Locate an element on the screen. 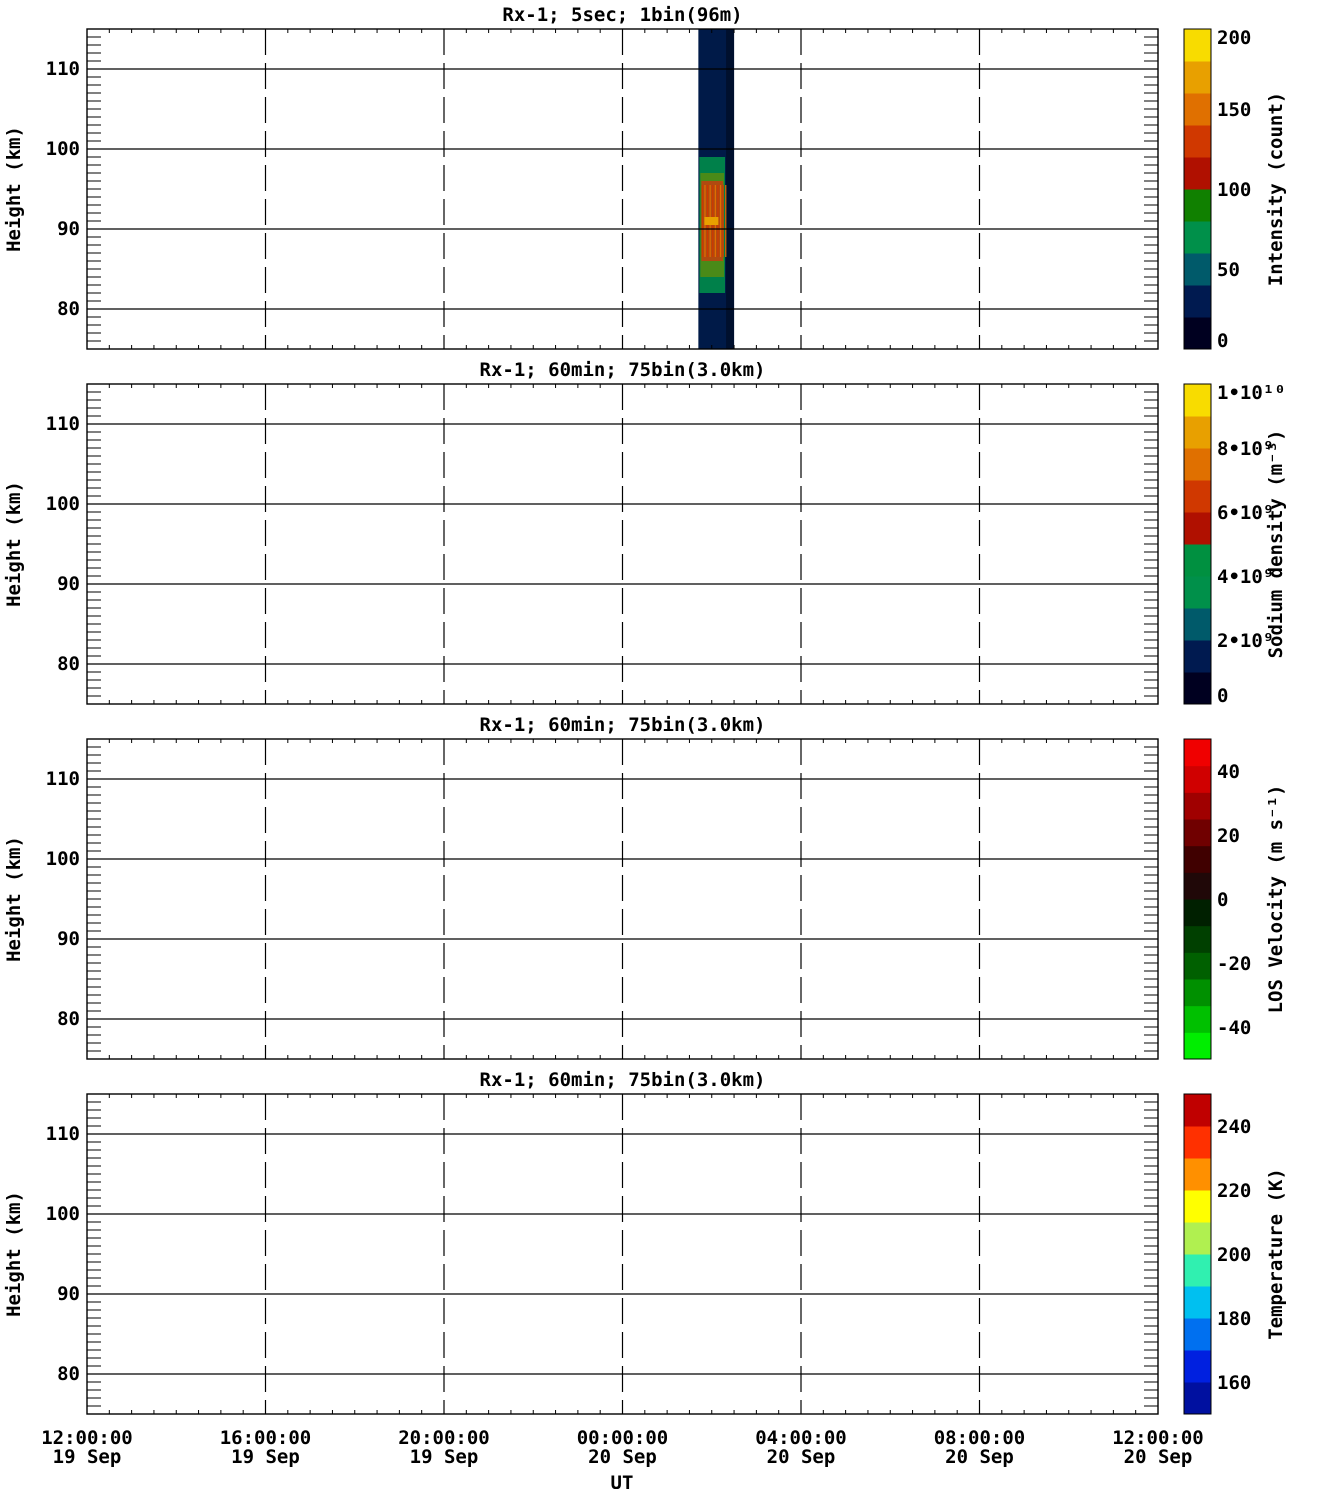 This screenshot has width=1319, height=1489. colorbar-tick-label: 100 is located at coordinates (1234, 190).